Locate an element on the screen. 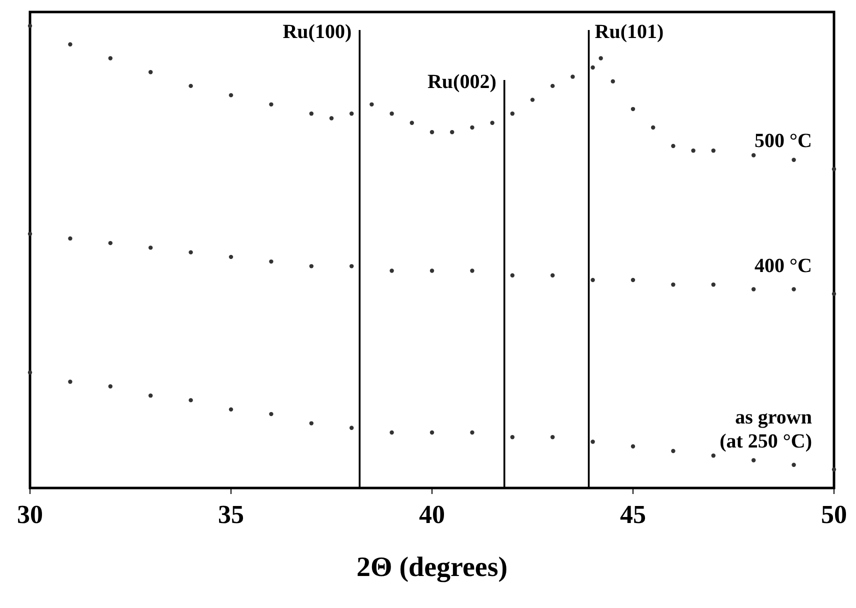 This screenshot has height=608, width=856. x-tick-label: 50 is located at coordinates (834, 514).